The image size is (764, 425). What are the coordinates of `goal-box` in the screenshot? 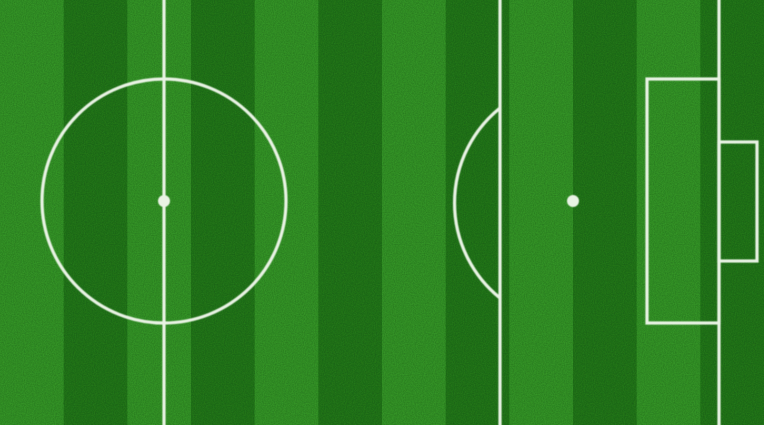 It's located at (738, 201).